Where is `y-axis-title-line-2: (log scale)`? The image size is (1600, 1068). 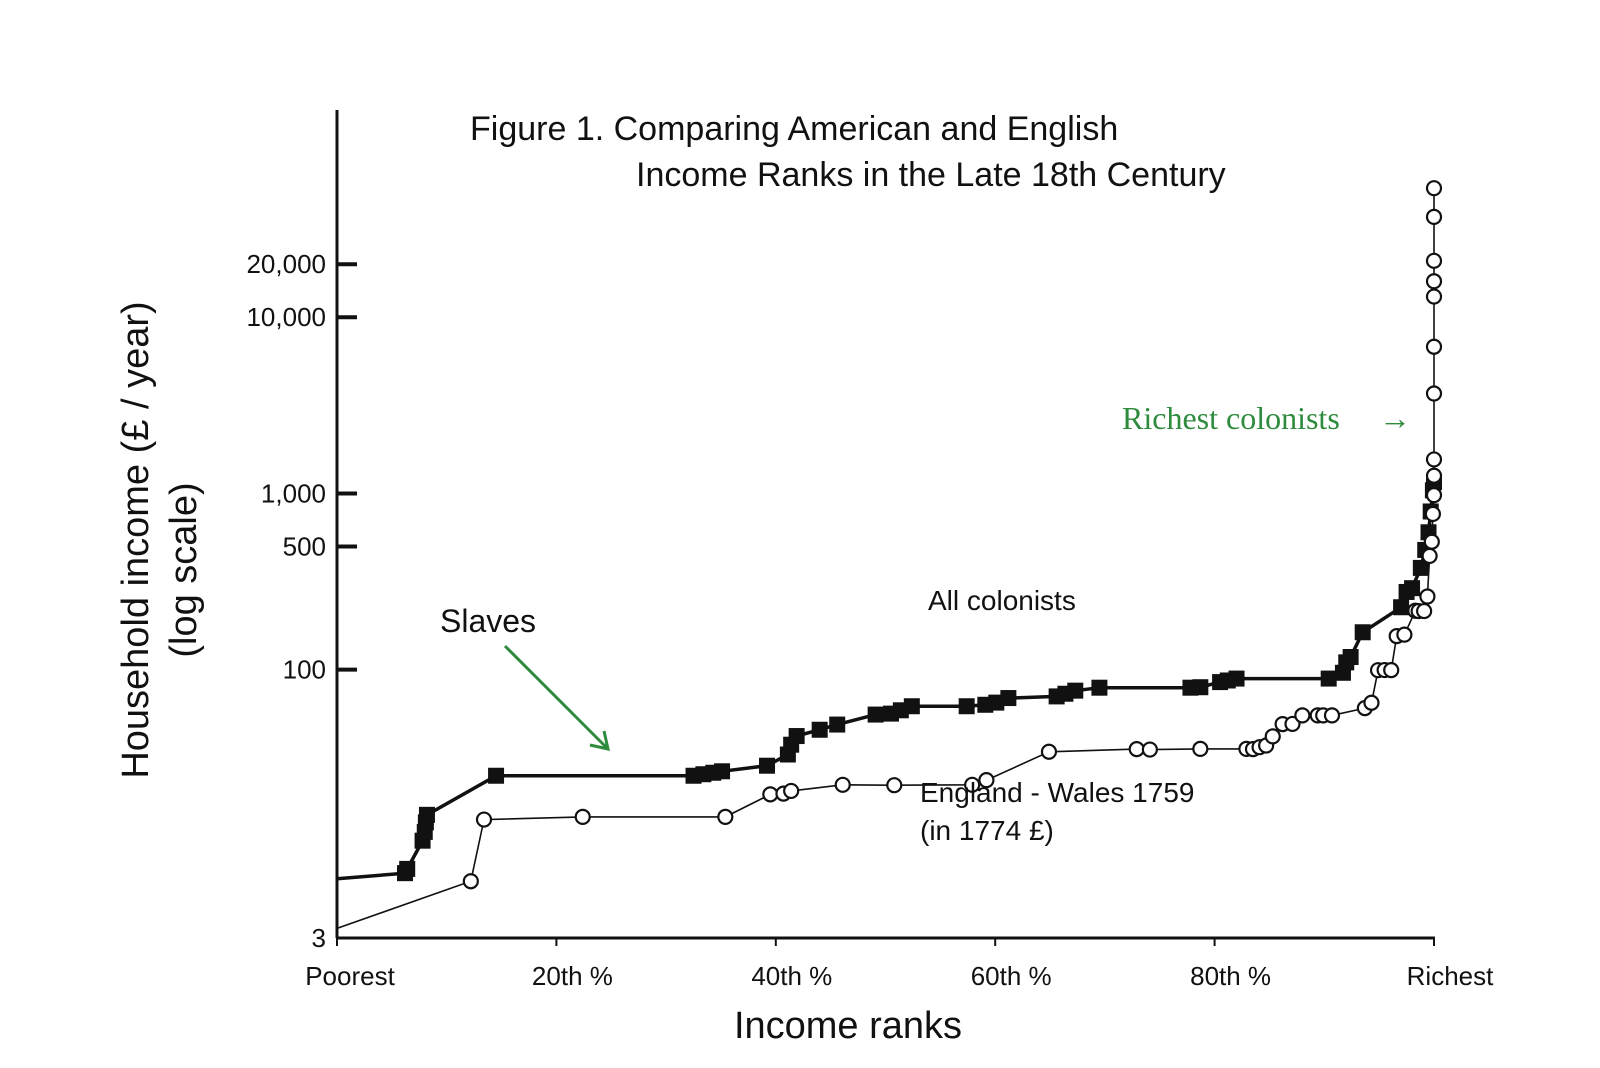 y-axis-title-line-2: (log scale) is located at coordinates (184, 569).